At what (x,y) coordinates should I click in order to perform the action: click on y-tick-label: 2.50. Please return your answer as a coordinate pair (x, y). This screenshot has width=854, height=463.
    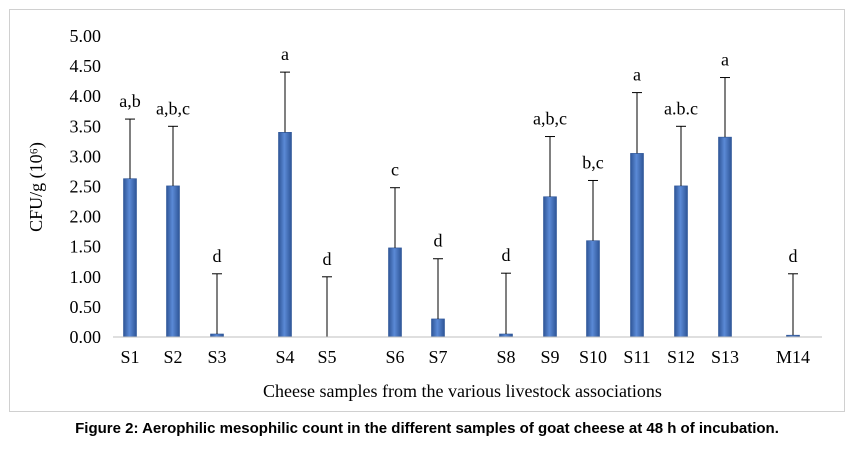
    Looking at the image, I should click on (86, 187).